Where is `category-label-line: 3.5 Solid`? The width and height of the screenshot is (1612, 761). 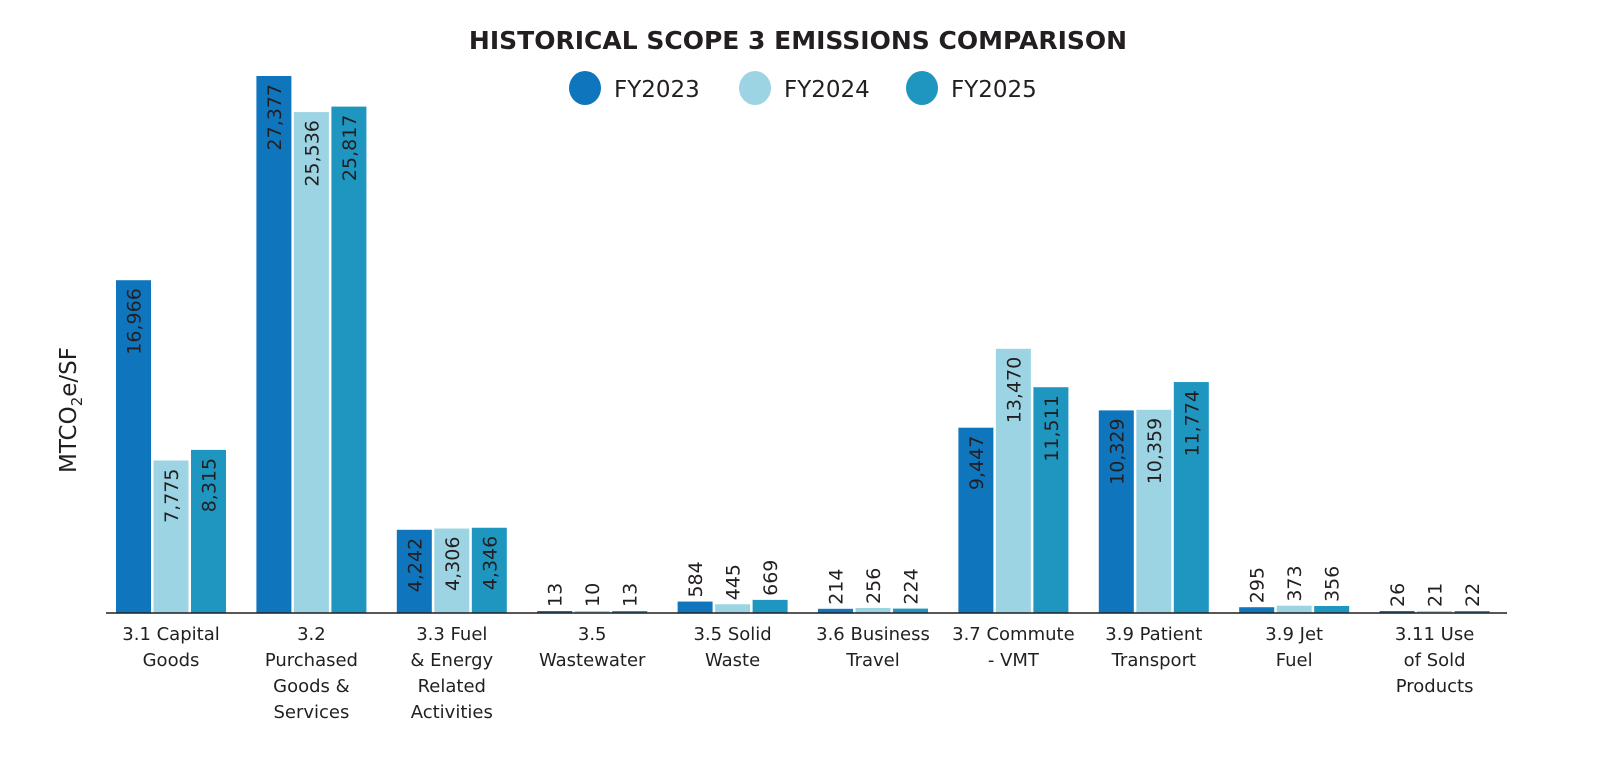 category-label-line: 3.5 Solid is located at coordinates (732, 634).